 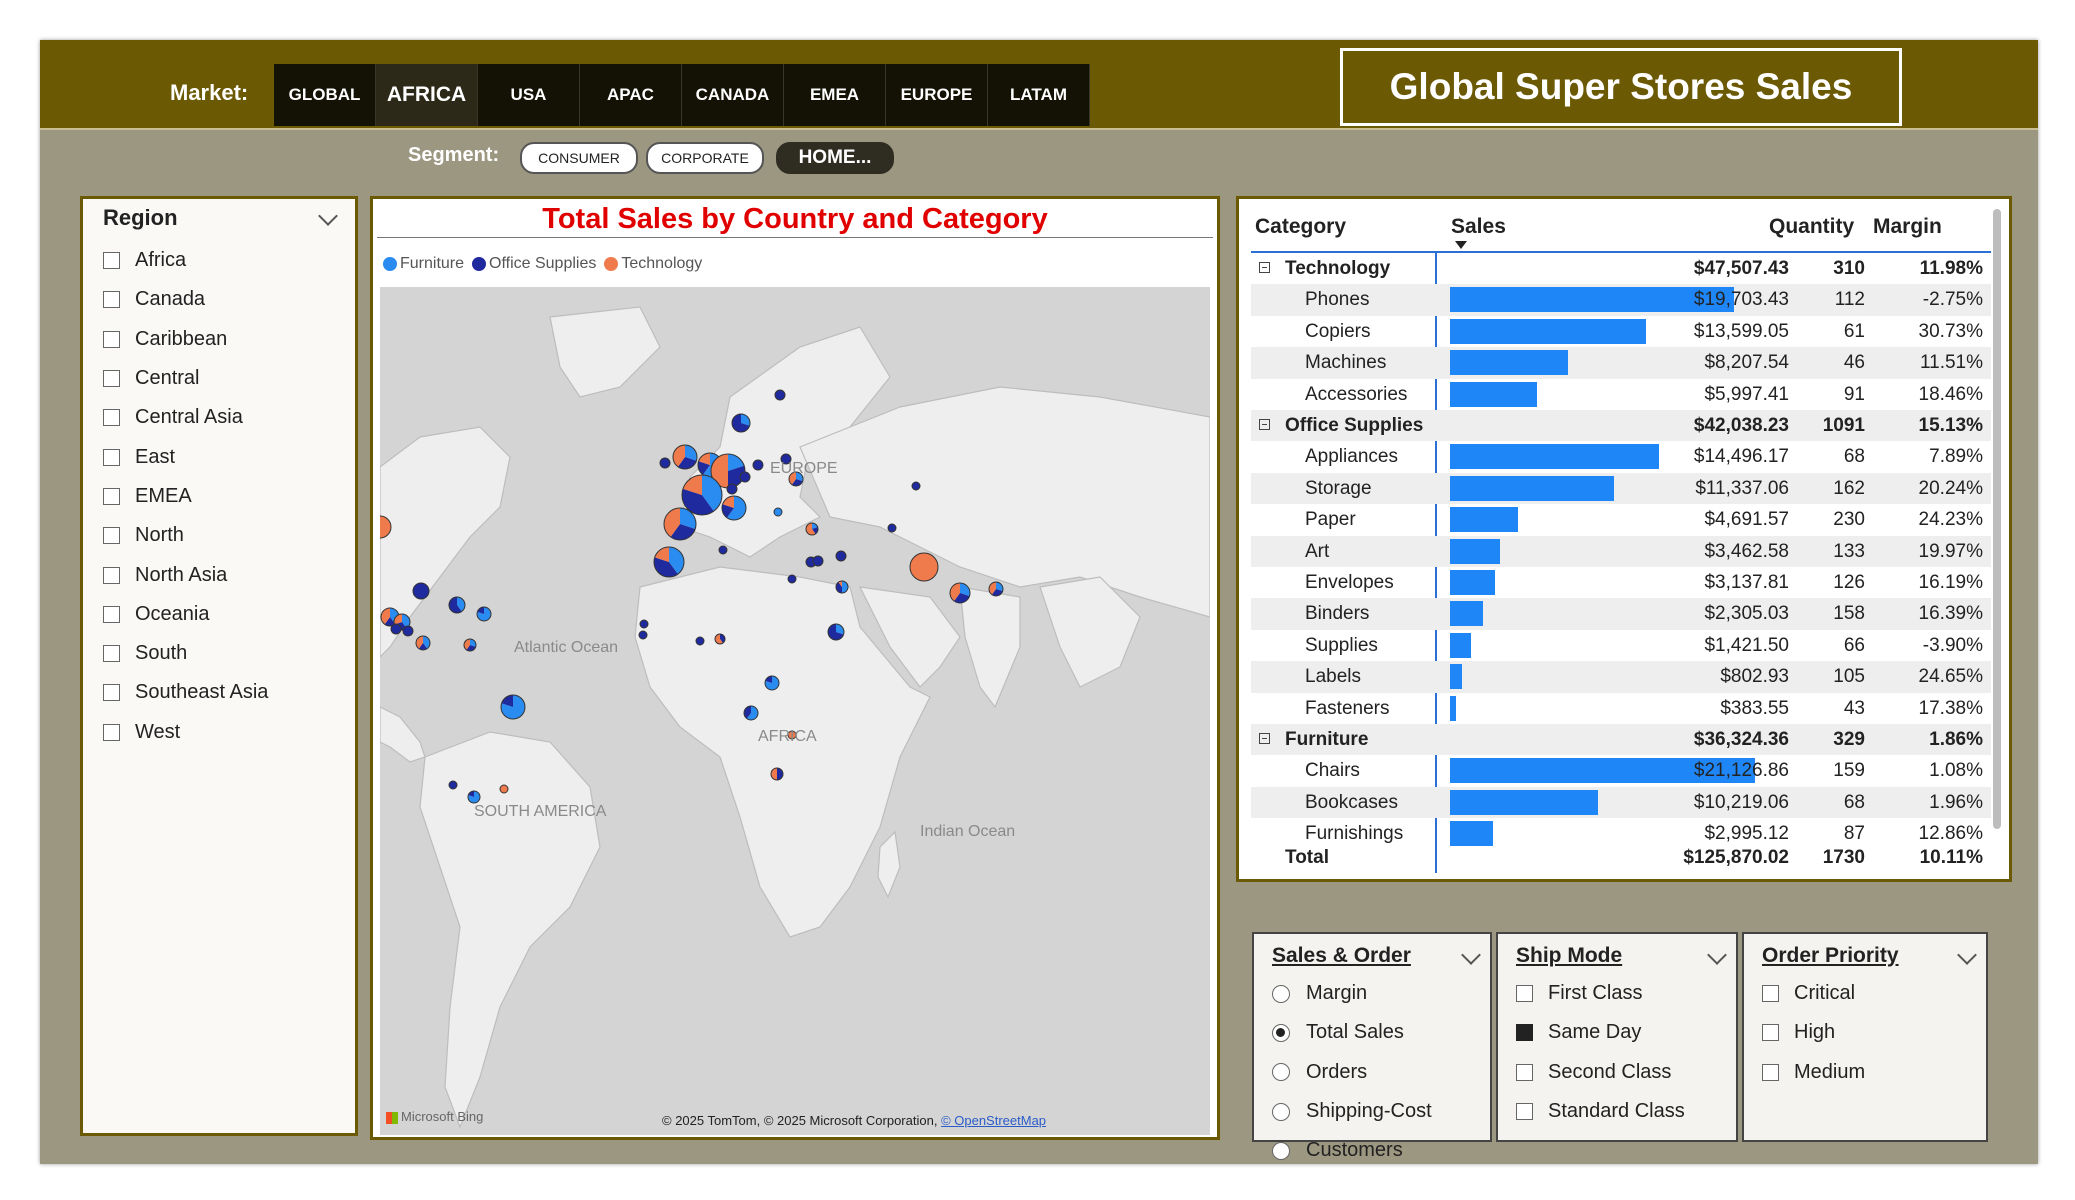 What do you see at coordinates (579, 158) in the screenshot?
I see `segment-consumer-button: CONSUMER` at bounding box center [579, 158].